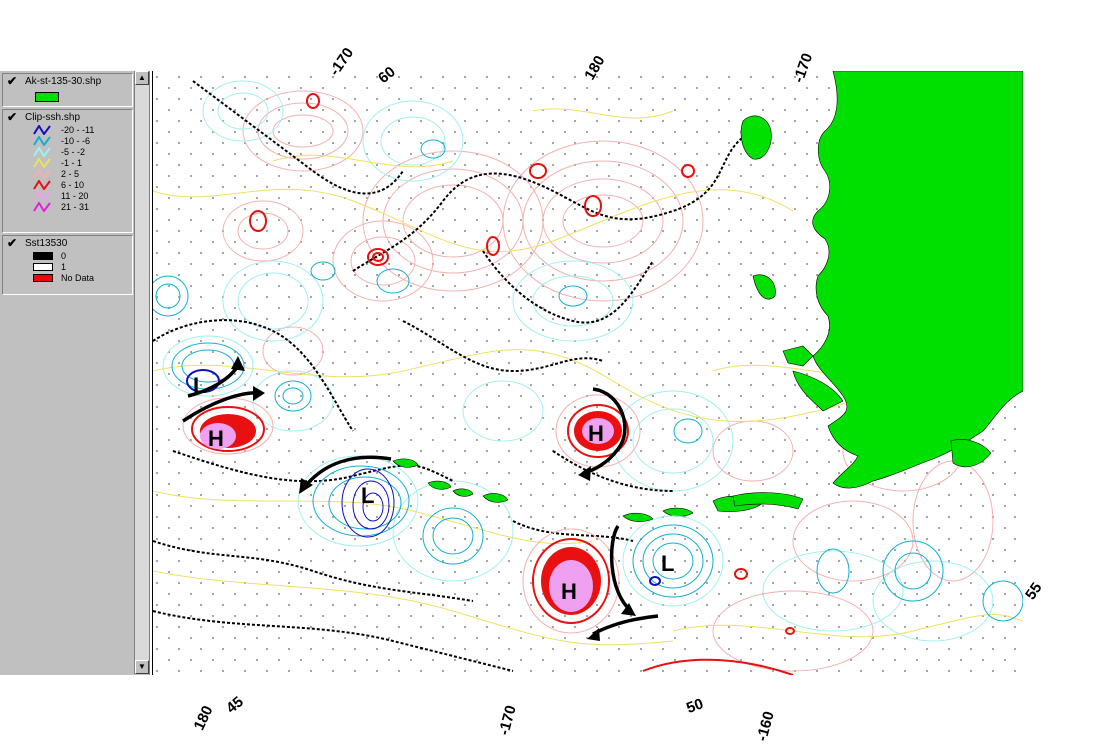 The width and height of the screenshot is (1094, 749). I want to click on alaska-peninsula, so click(768, 501).